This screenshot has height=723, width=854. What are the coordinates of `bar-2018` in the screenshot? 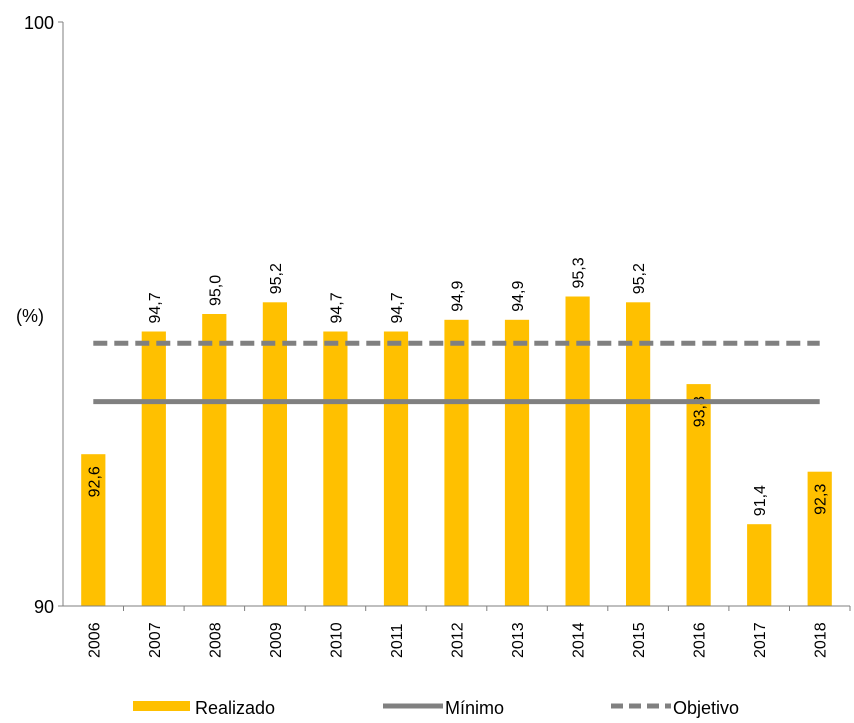 It's located at (819, 538).